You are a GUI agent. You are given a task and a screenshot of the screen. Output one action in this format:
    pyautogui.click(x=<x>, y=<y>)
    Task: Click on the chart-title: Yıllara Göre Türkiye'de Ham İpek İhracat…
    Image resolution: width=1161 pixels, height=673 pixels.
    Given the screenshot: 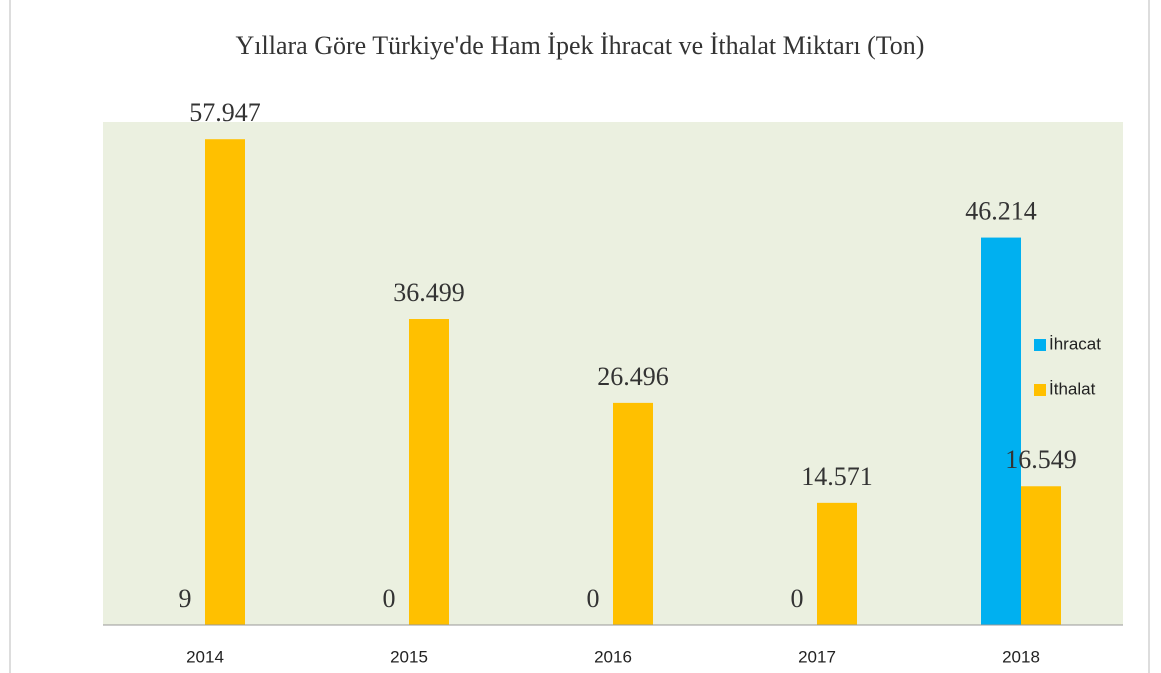 What is the action you would take?
    pyautogui.click(x=580, y=45)
    